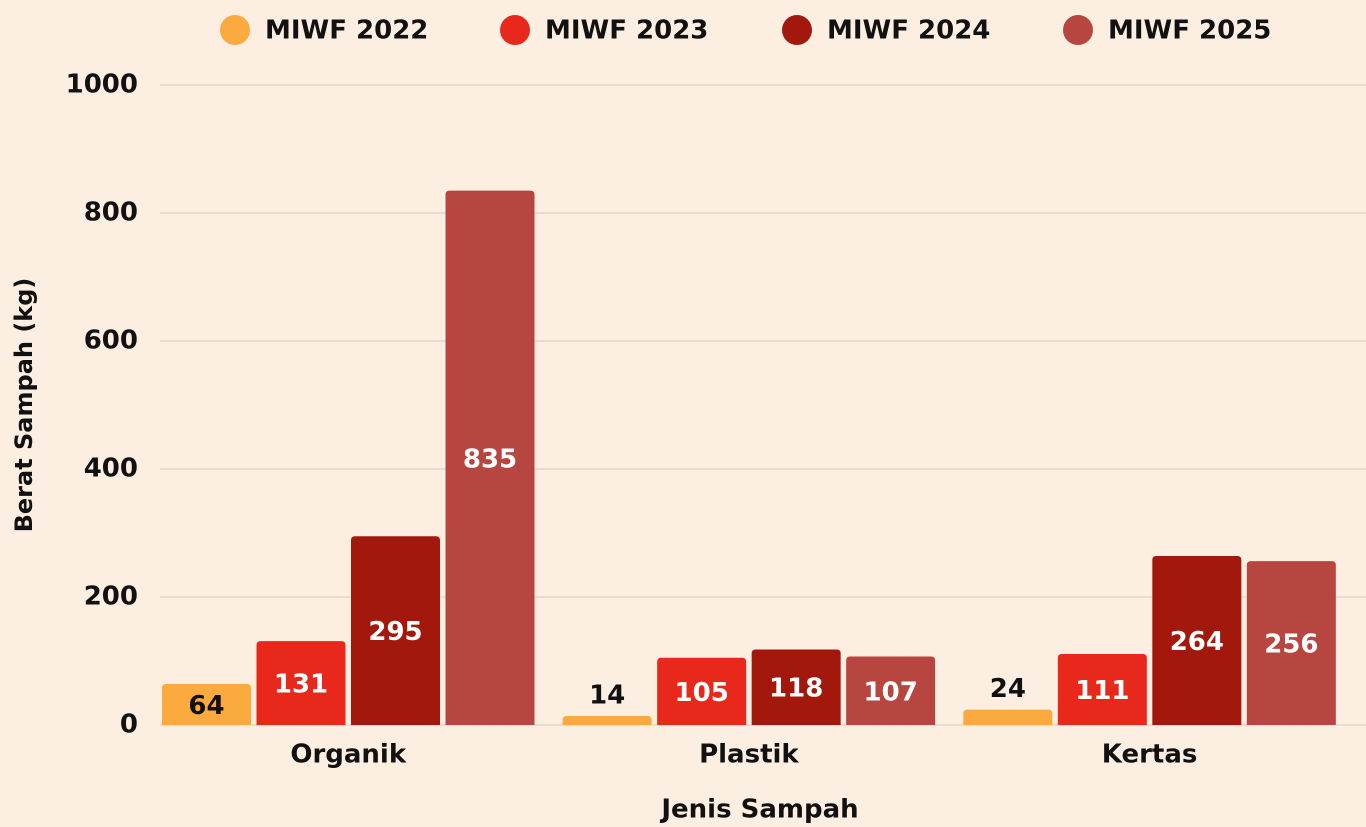 The width and height of the screenshot is (1366, 827). What do you see at coordinates (111, 213) in the screenshot?
I see `y-tick-label: 800` at bounding box center [111, 213].